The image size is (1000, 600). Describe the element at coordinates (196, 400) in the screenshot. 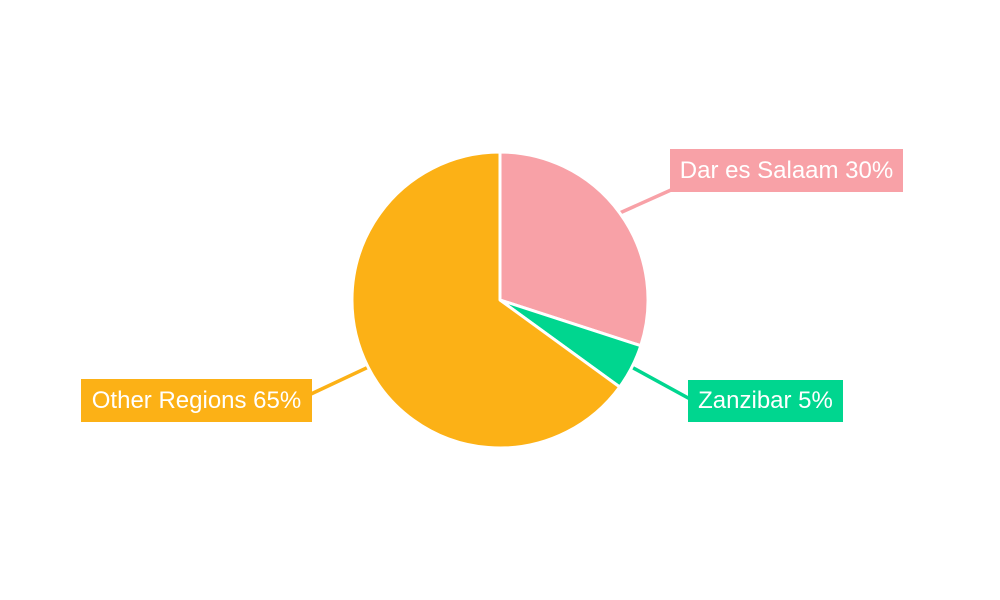

I see `label-other-regions: Other Regions 65%` at that location.